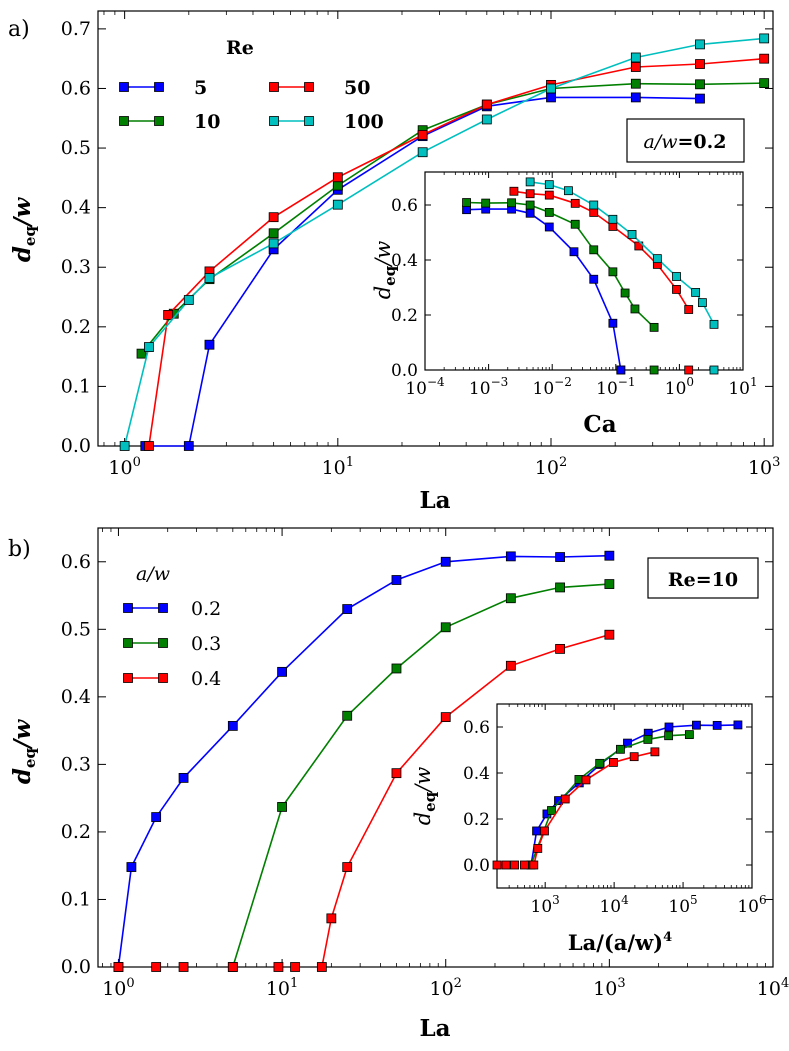 The image size is (789, 1051). I want to click on b-y-axis-label: deq/w, so click(24, 752).